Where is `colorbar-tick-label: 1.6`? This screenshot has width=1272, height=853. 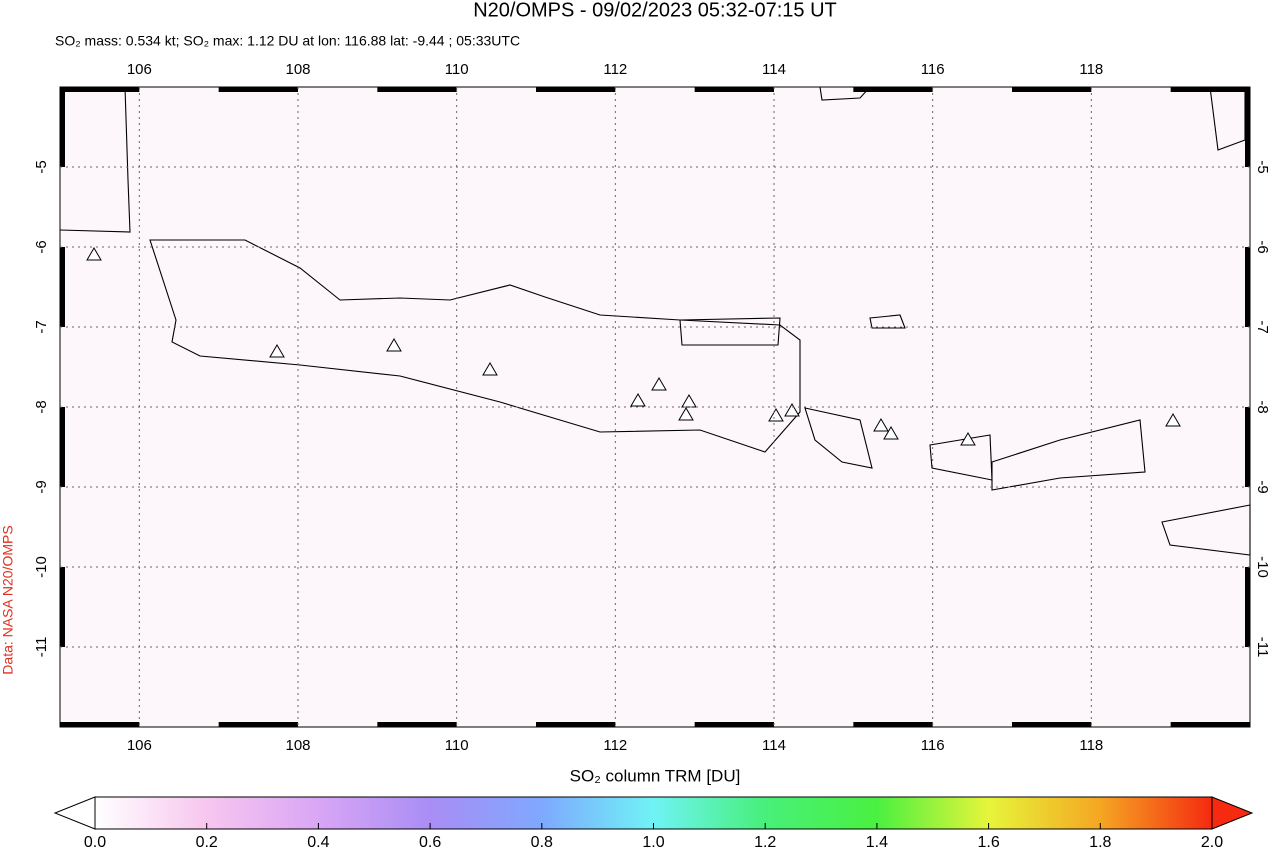
colorbar-tick-label: 1.6 is located at coordinates (988, 842).